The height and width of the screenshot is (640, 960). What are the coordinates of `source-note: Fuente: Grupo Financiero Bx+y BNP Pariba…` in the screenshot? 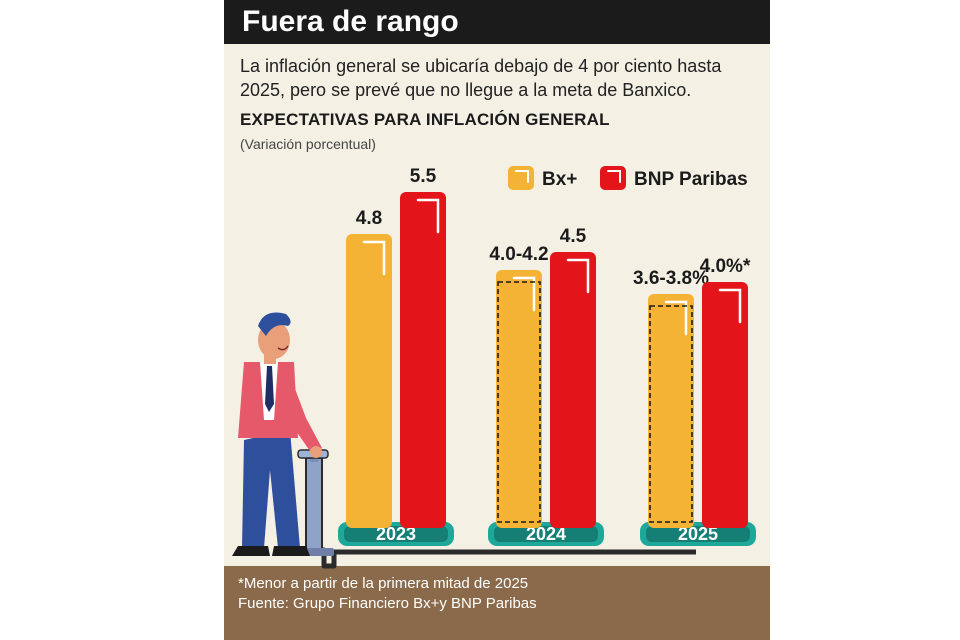 It's located at (387, 603).